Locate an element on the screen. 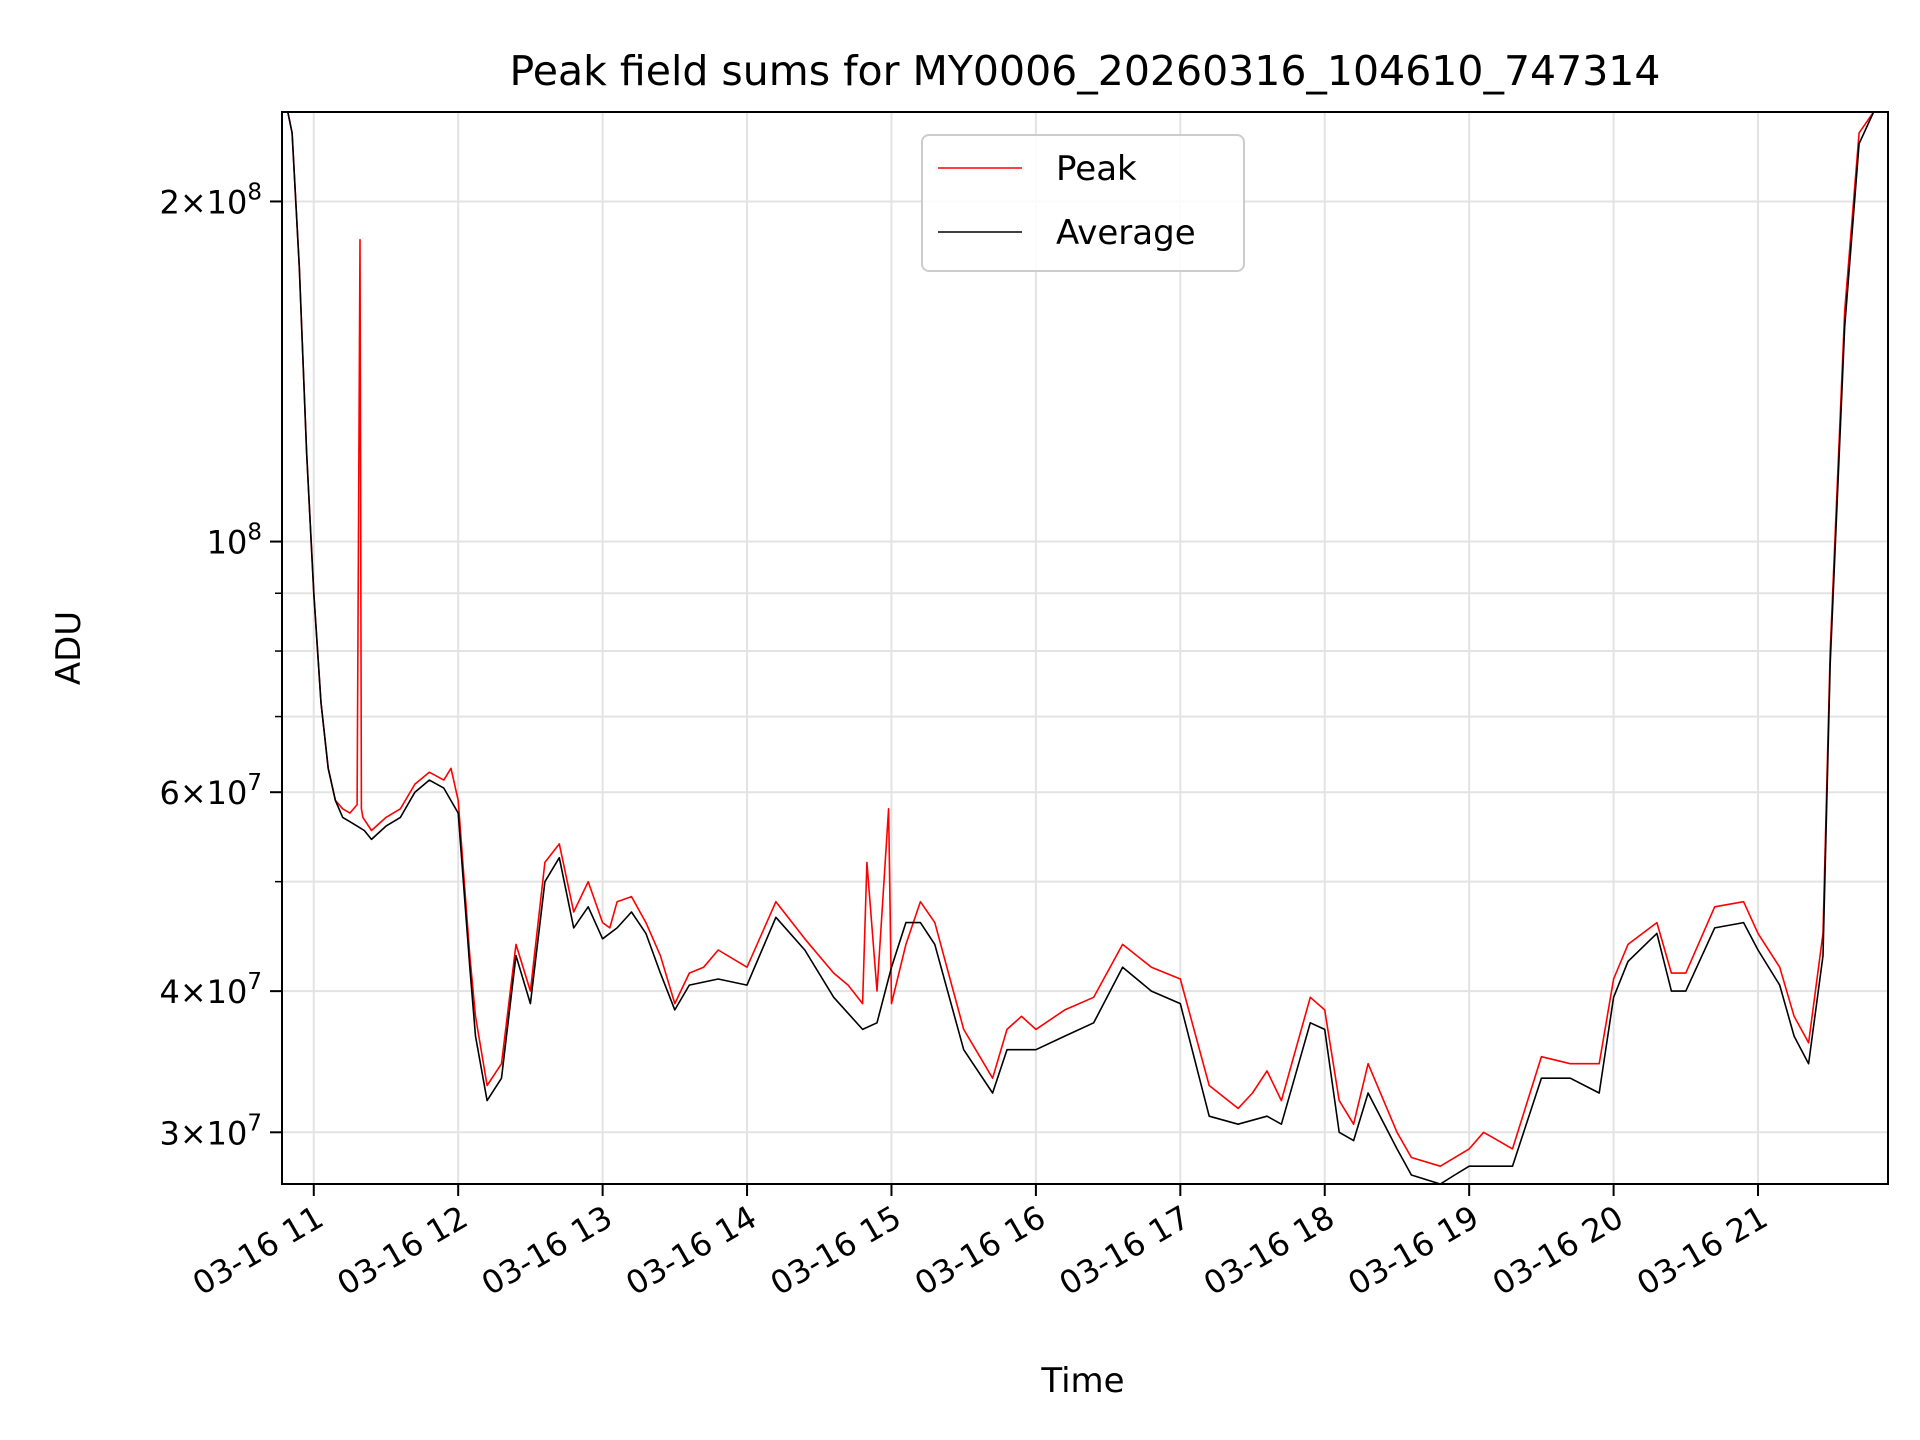  x-tick-label: 03-16 18 is located at coordinates (1269, 1250).